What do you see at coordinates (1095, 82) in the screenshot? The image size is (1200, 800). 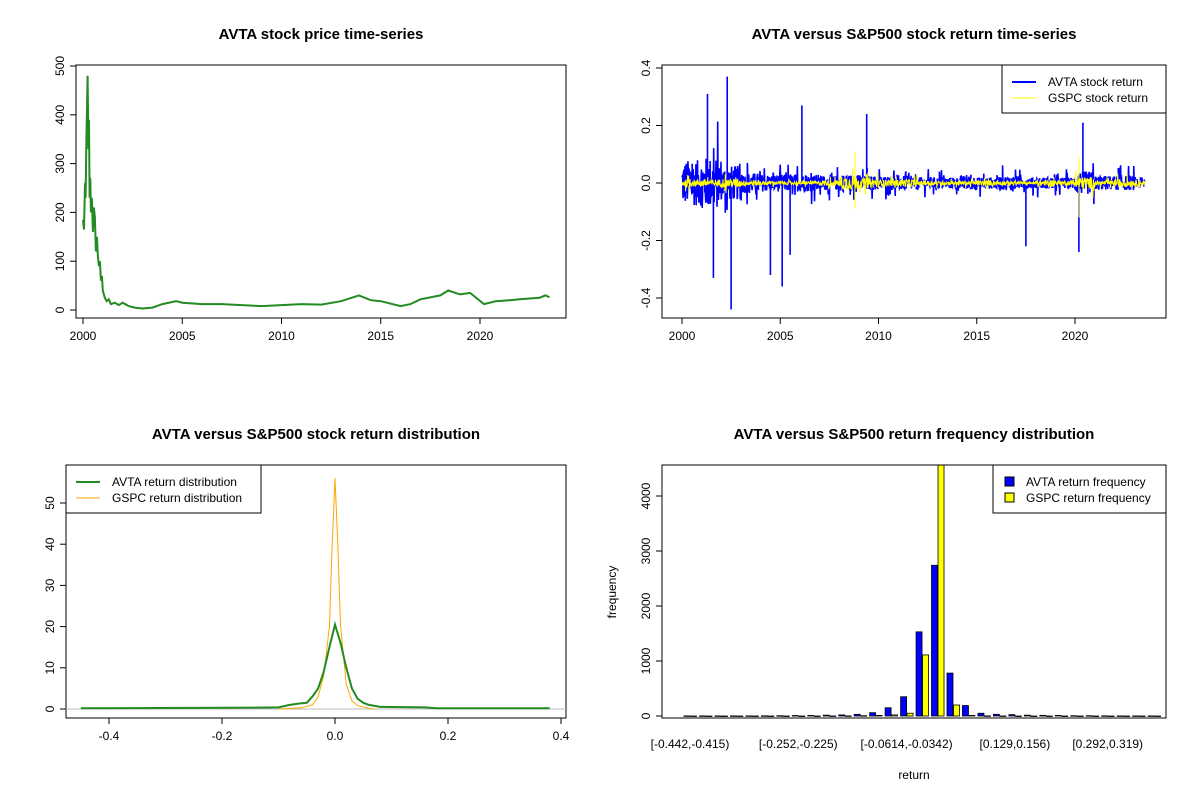 I see `legend-label: AVTA stock return` at bounding box center [1095, 82].